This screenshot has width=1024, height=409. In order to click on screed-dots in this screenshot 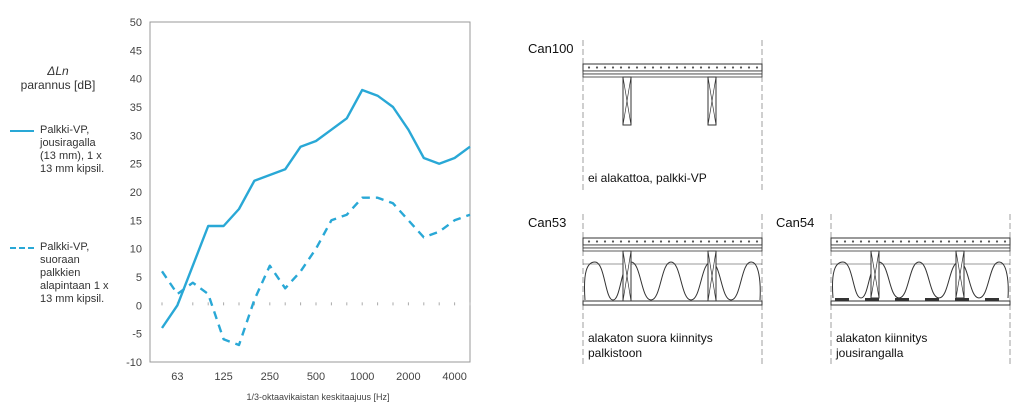, I will do `click(673, 67)`.